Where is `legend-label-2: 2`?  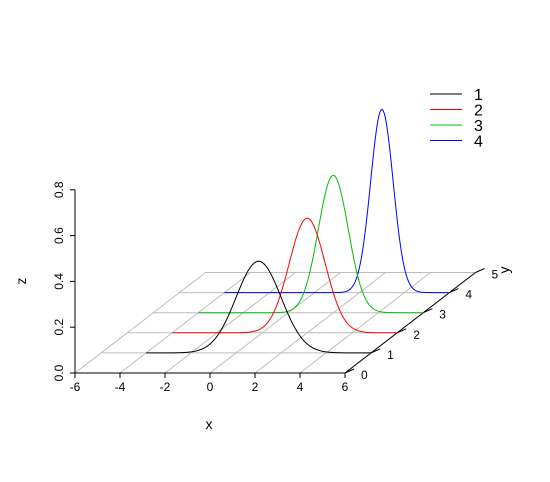 legend-label-2: 2 is located at coordinates (478, 111).